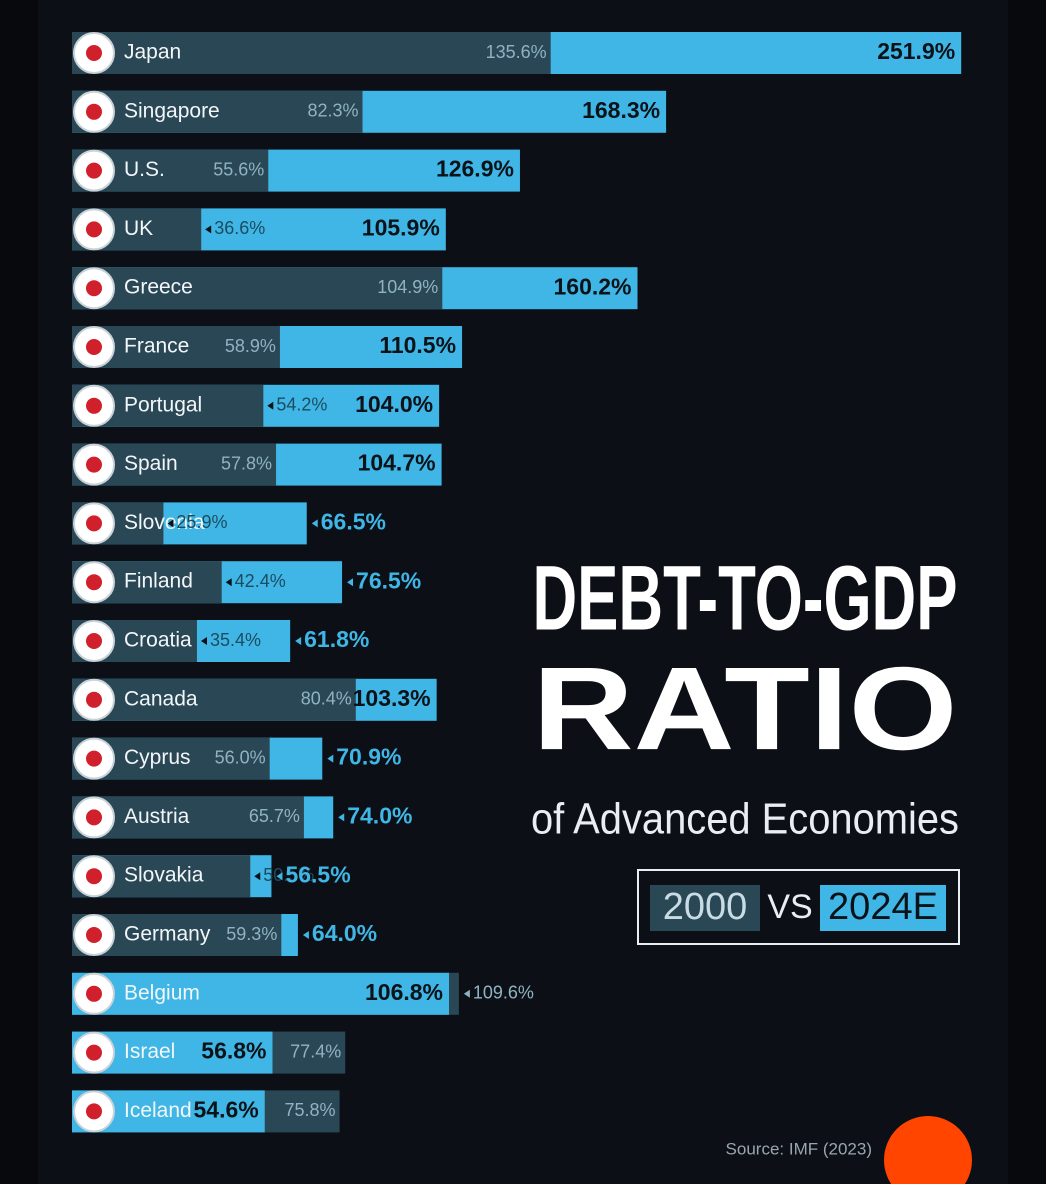 The height and width of the screenshot is (1184, 1046). Describe the element at coordinates (621, 110) in the screenshot. I see `value-label: 168.3%` at that location.